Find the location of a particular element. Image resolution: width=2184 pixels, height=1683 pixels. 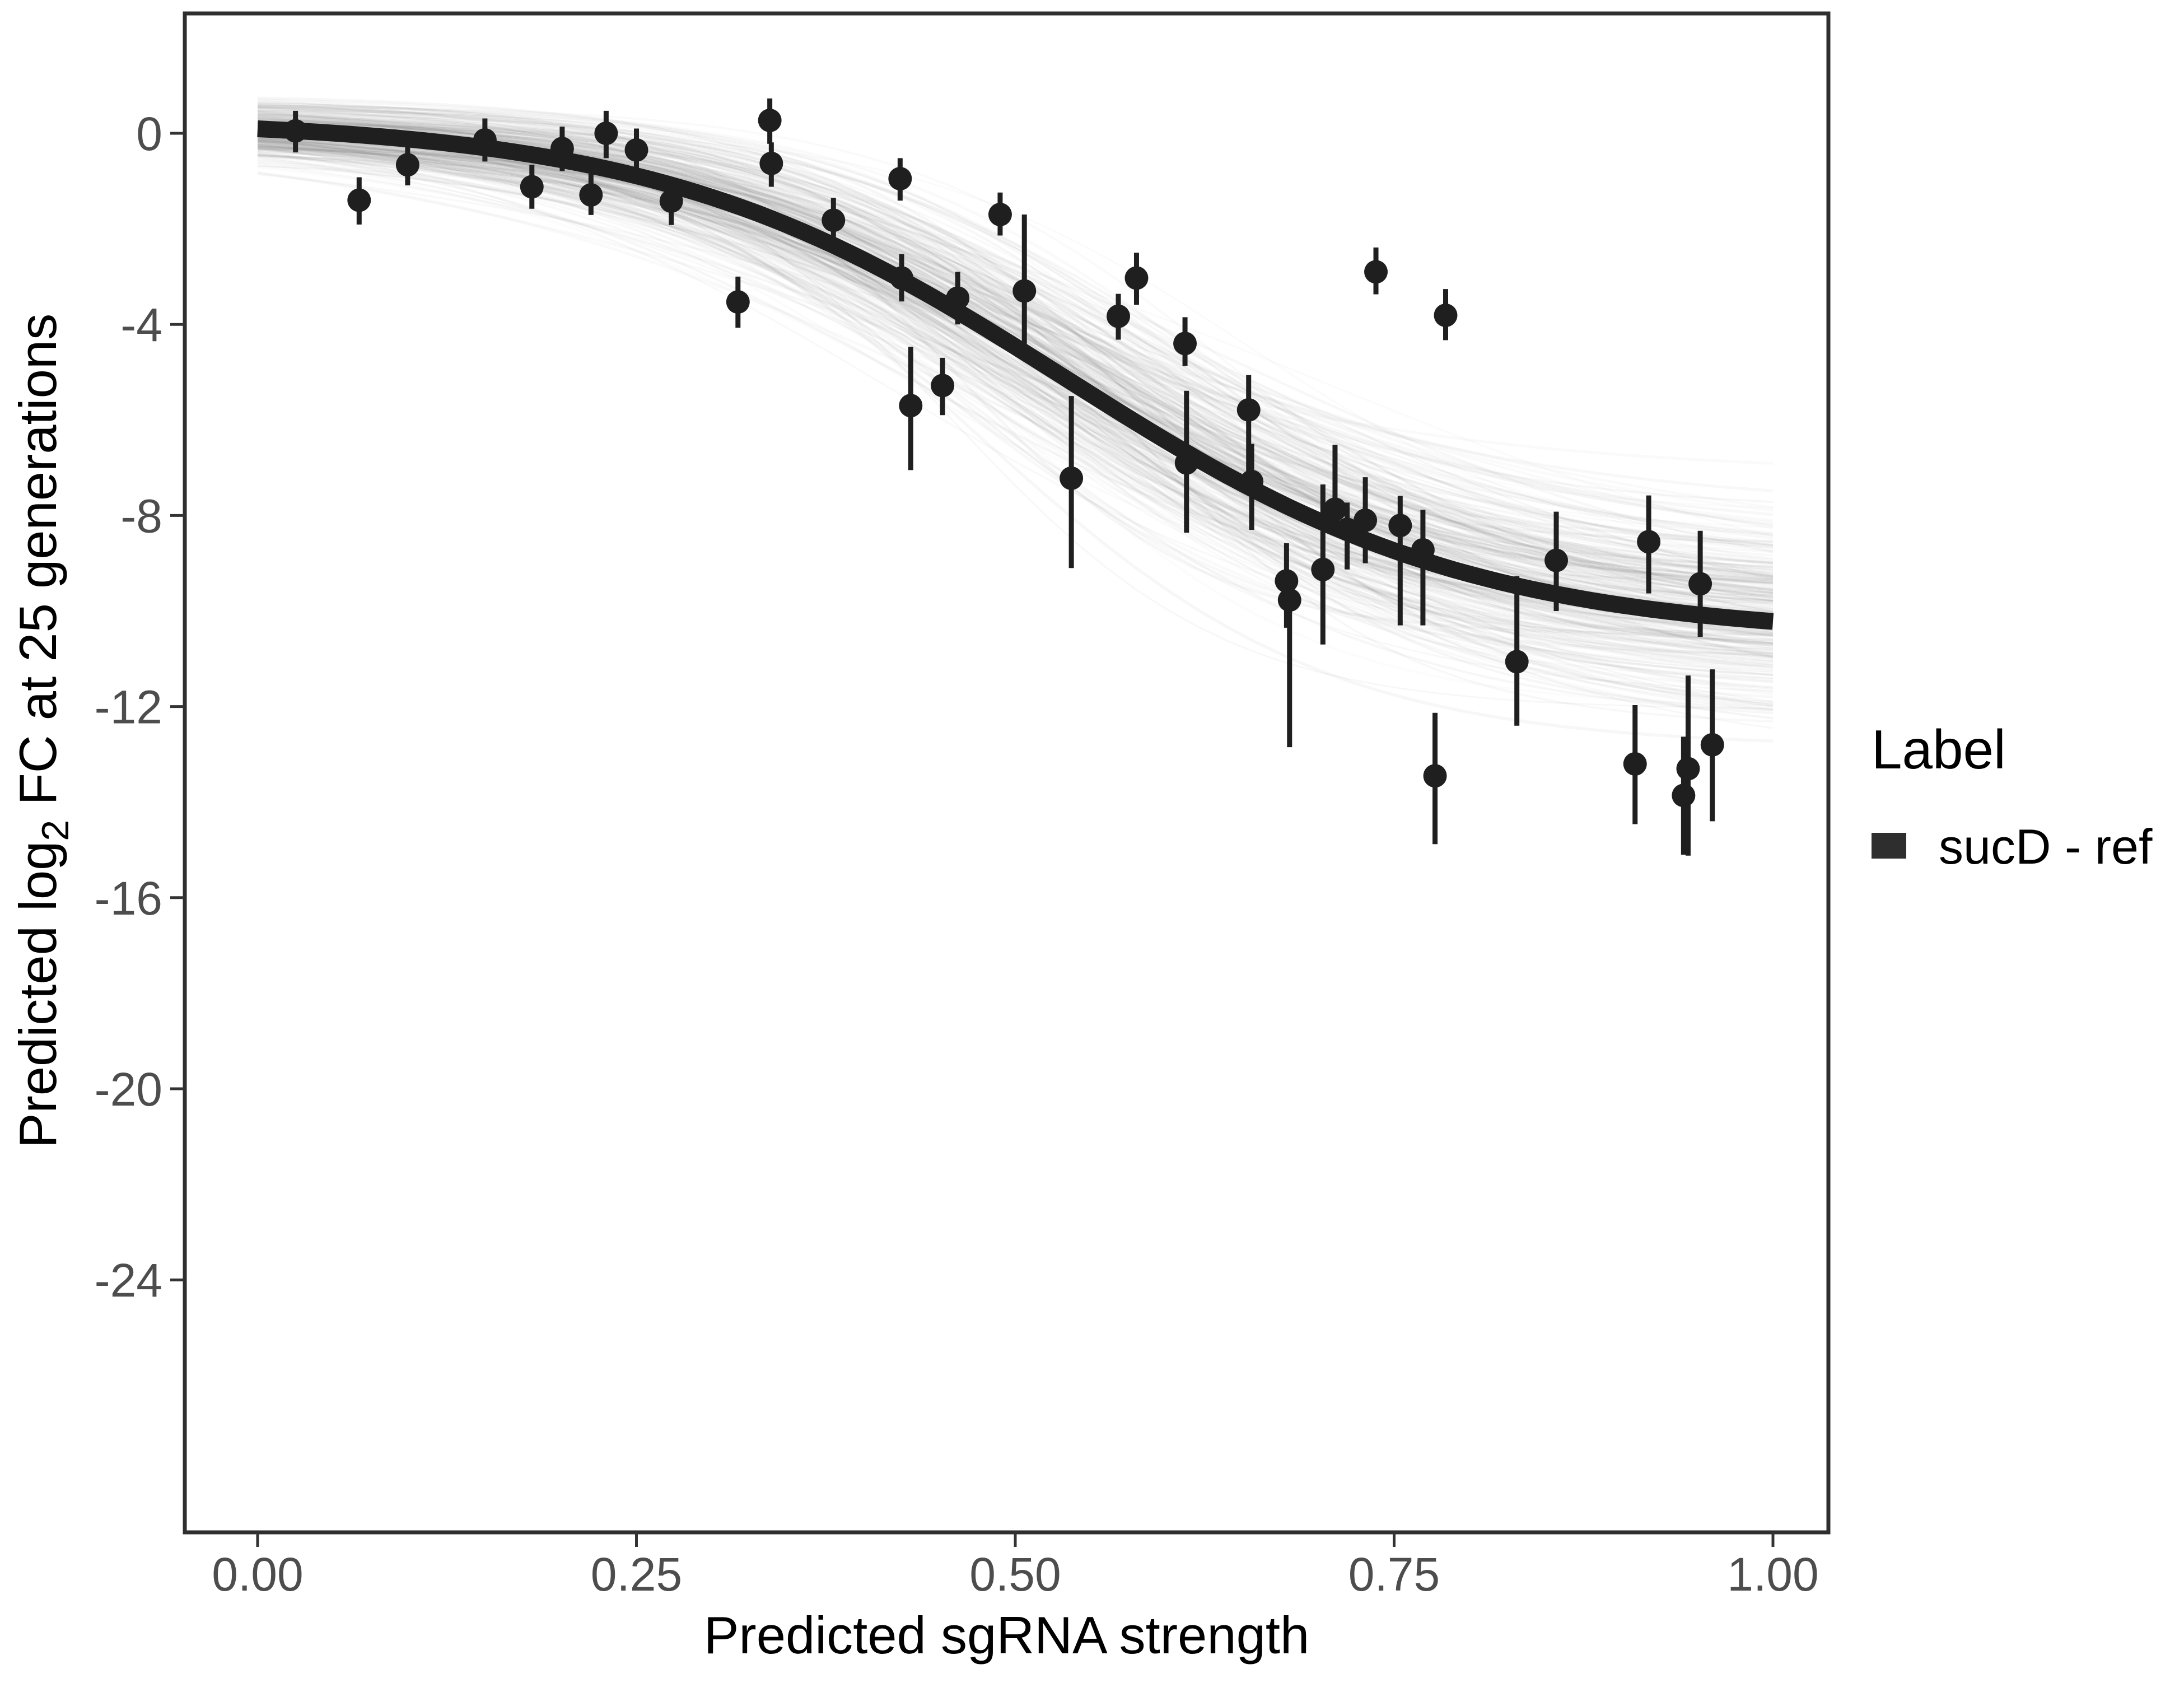

y-tick-label: -20 is located at coordinates (129, 1089).